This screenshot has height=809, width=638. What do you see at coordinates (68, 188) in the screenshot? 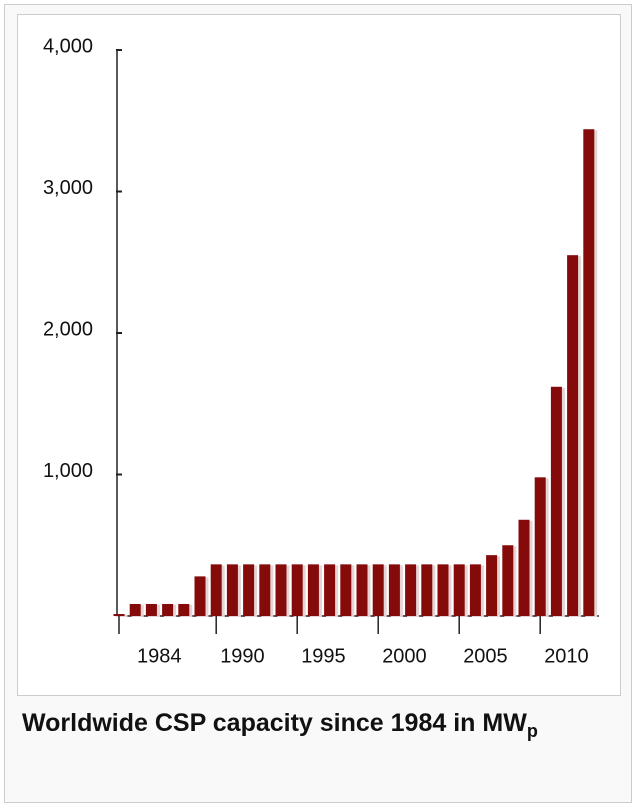
I see `y-tick-label: 3,000` at bounding box center [68, 188].